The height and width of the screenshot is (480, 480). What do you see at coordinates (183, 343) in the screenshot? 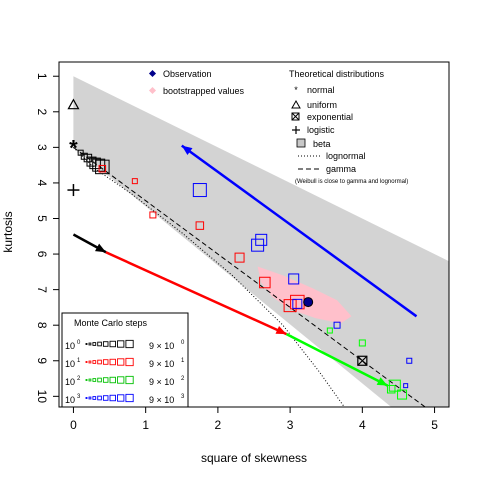
I see `mc-legend-right-exp: 0` at bounding box center [183, 343].